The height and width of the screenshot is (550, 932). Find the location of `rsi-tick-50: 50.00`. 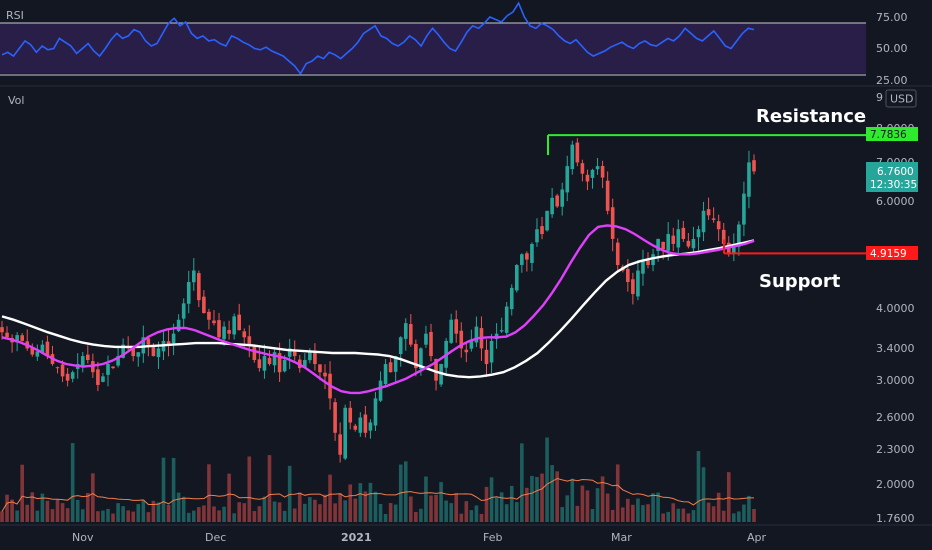

rsi-tick-50: 50.00 is located at coordinates (892, 48).